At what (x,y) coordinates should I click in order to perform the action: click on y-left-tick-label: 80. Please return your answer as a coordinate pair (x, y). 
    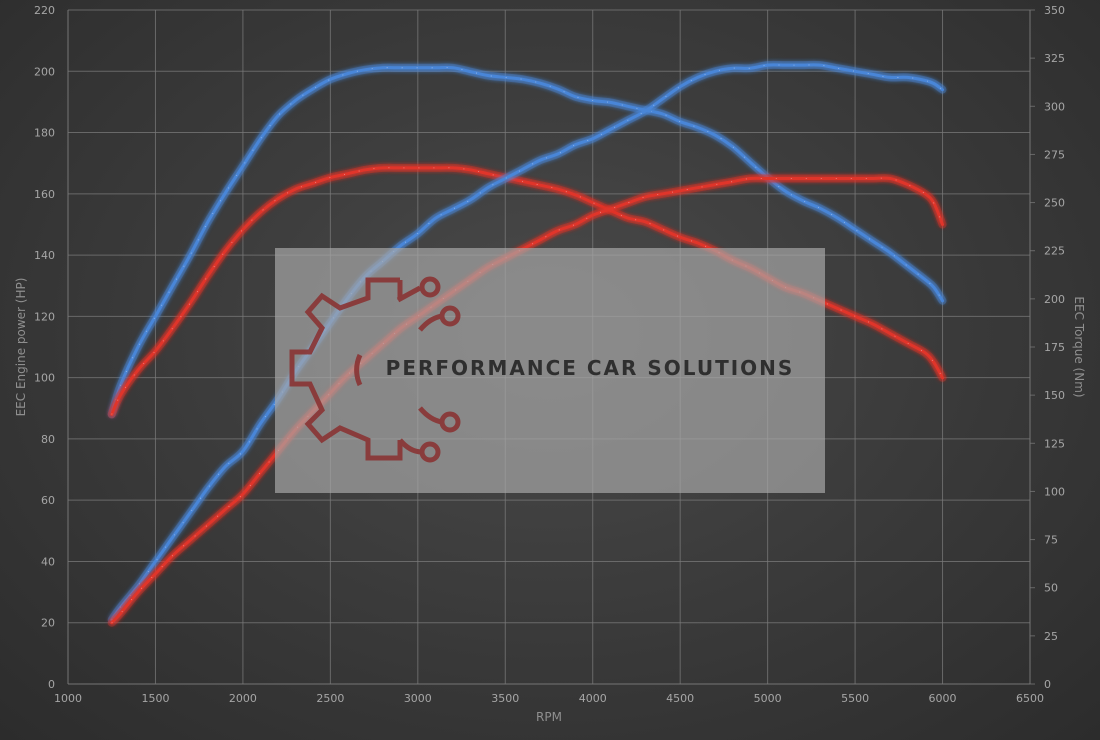
    Looking at the image, I should click on (48, 439).